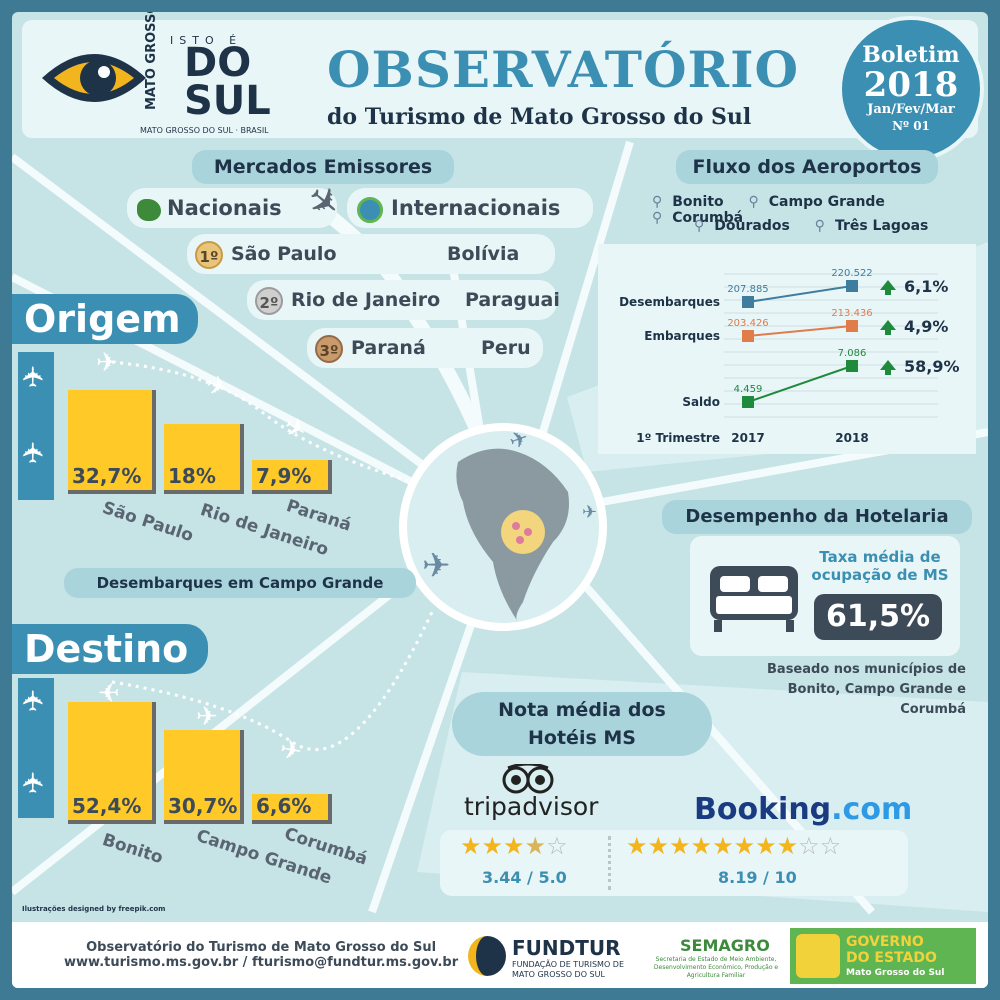 The height and width of the screenshot is (1000, 1000). I want to click on national-2: Rio de Janeiro, so click(366, 300).